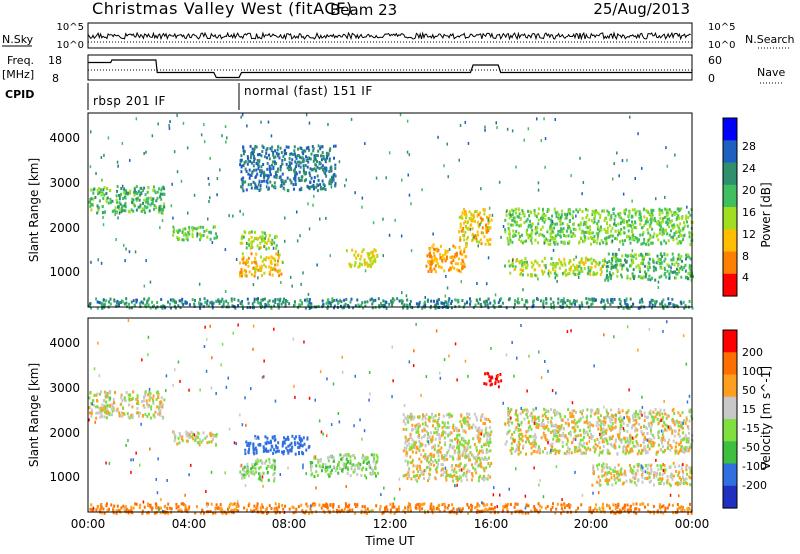 Image resolution: width=800 pixels, height=554 pixels. Describe the element at coordinates (730, 218) in the screenshot. I see `power-cbar-swatch` at that location.